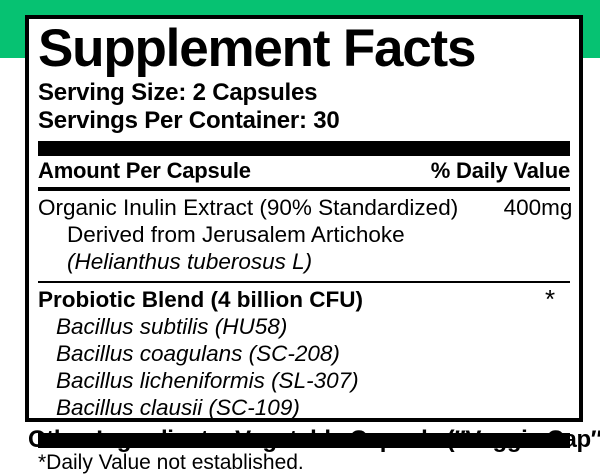 Image resolution: width=600 pixels, height=475 pixels. I want to click on column-header-row: Amount Per Capsule % Daily Value, so click(304, 171).